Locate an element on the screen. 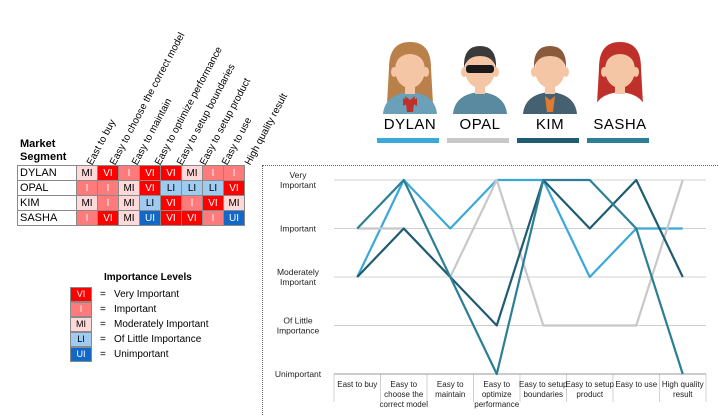 The width and height of the screenshot is (718, 415). legend-item: LI = Of Little Importance is located at coordinates (139, 339).